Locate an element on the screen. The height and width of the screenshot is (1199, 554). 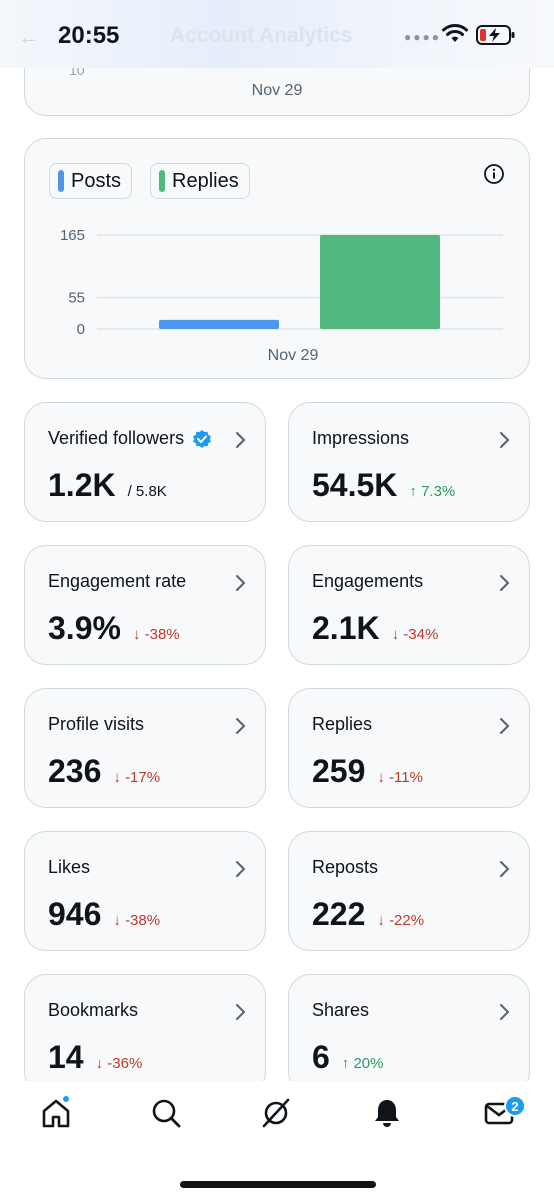
metric-delta: ↓ -36% is located at coordinates (119, 1063).